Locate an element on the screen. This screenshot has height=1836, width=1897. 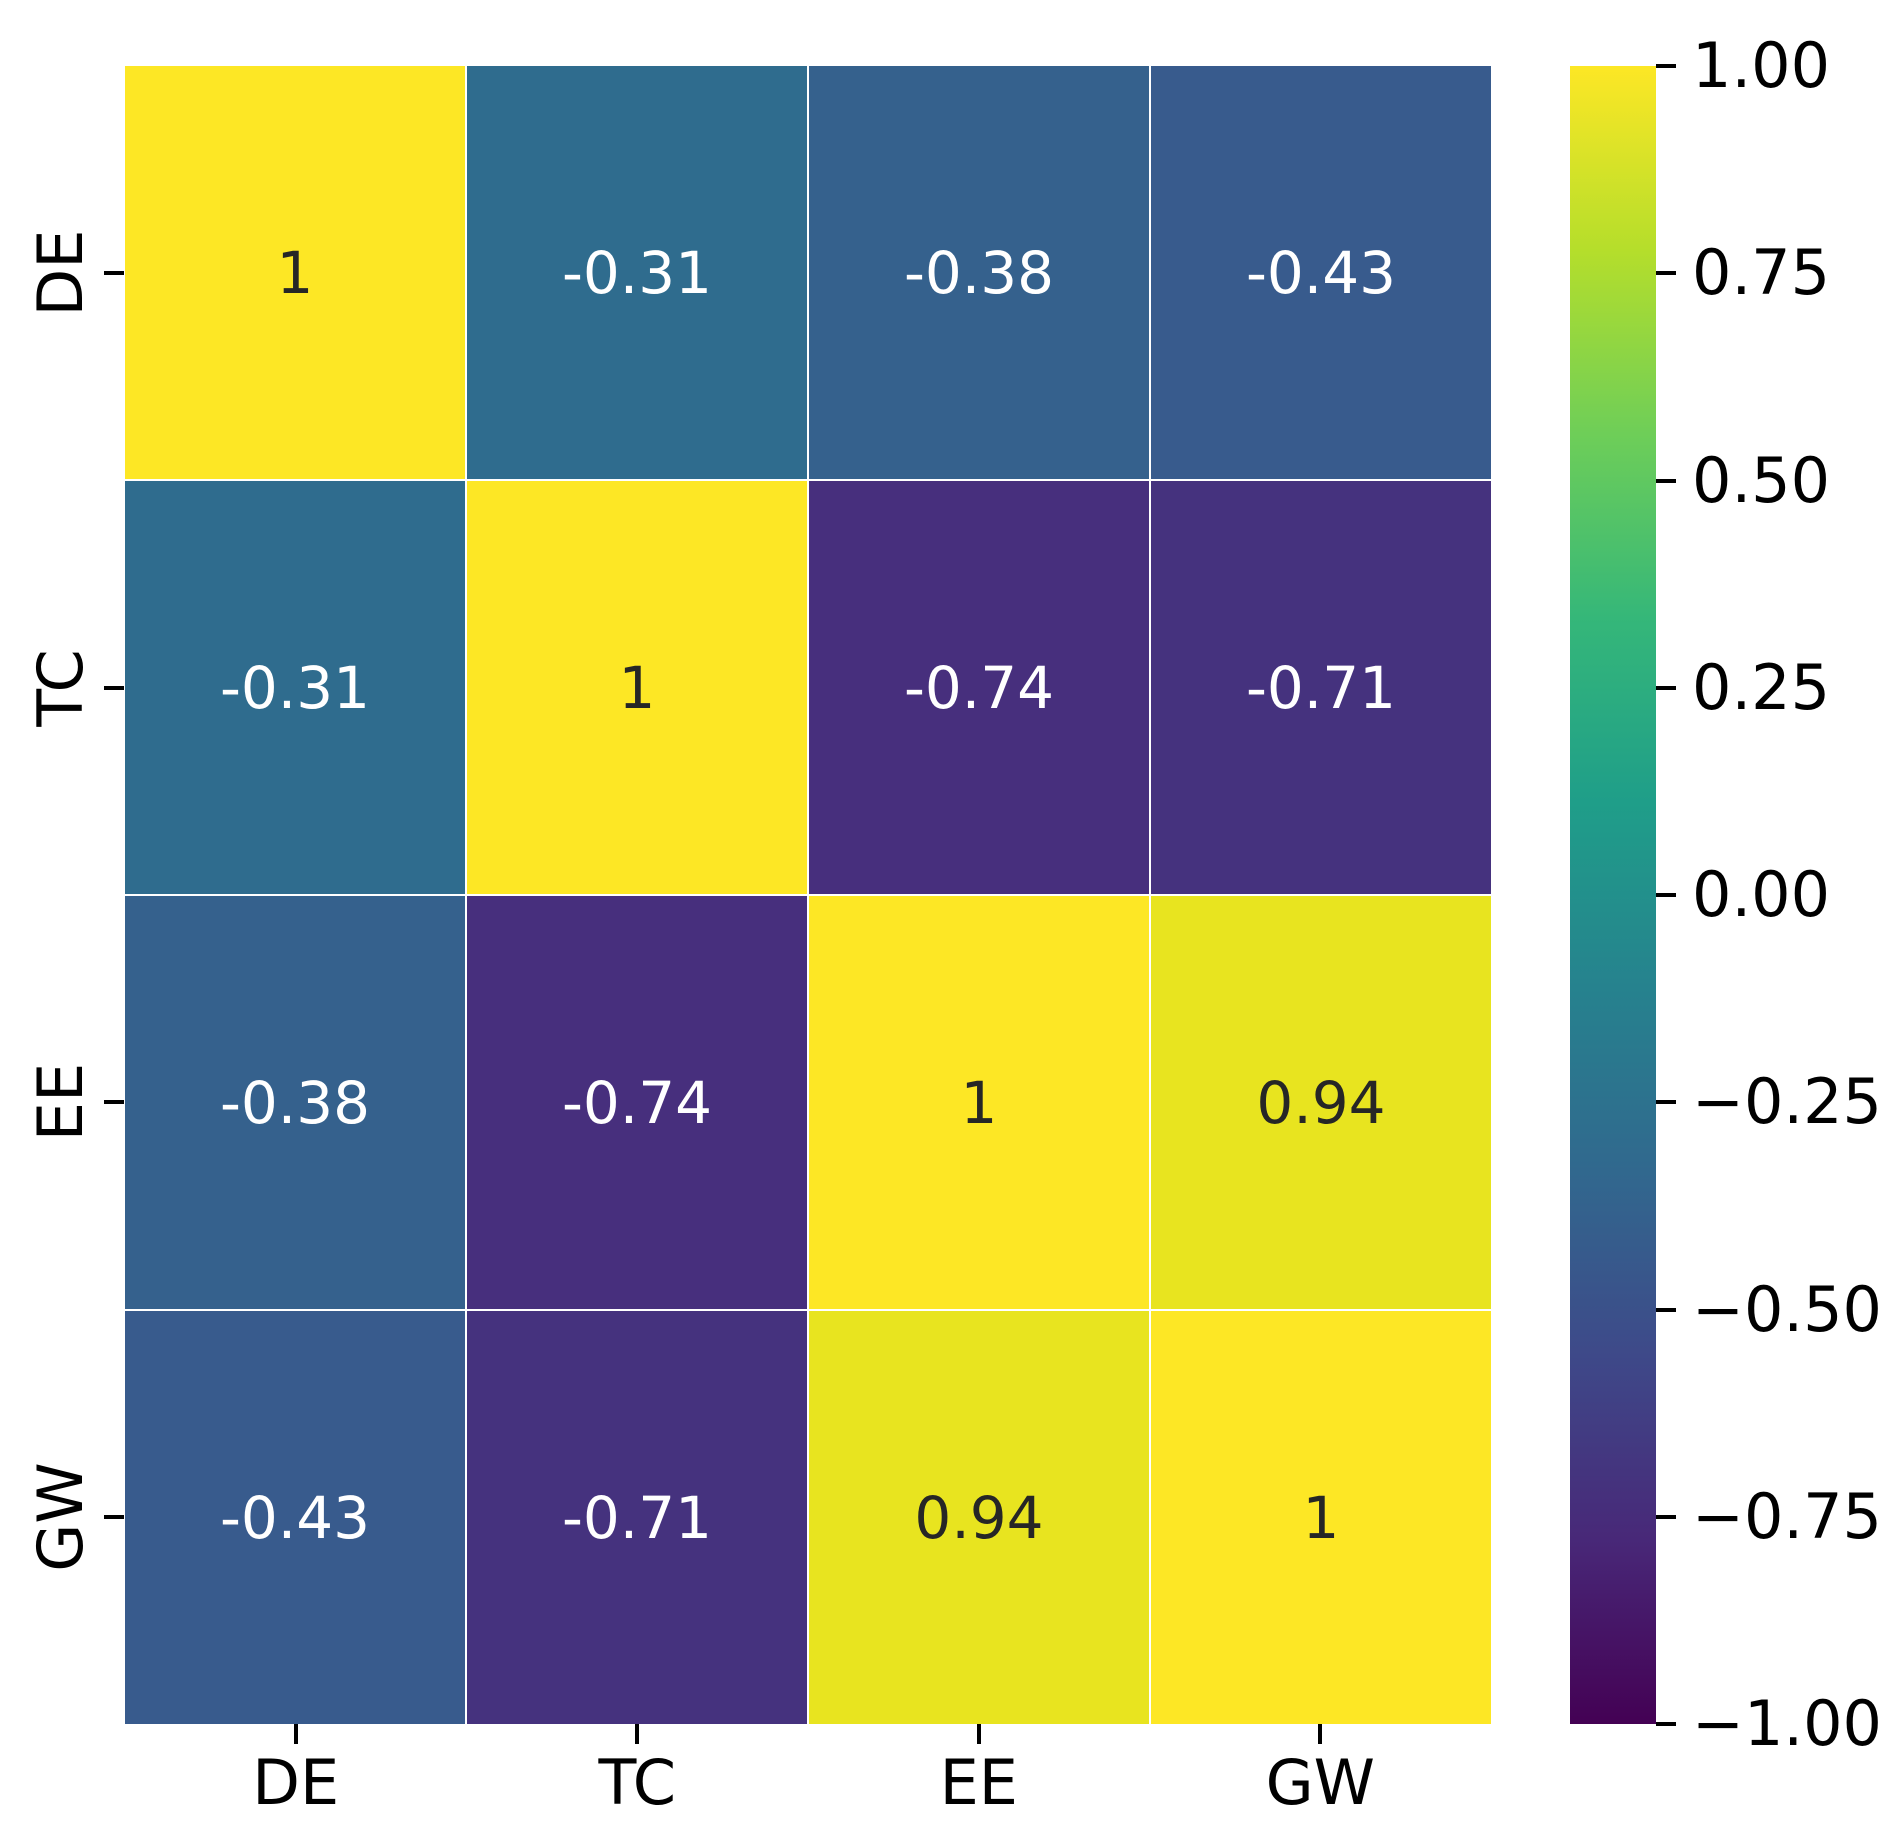
x-tick-label: DE is located at coordinates (296, 1782).